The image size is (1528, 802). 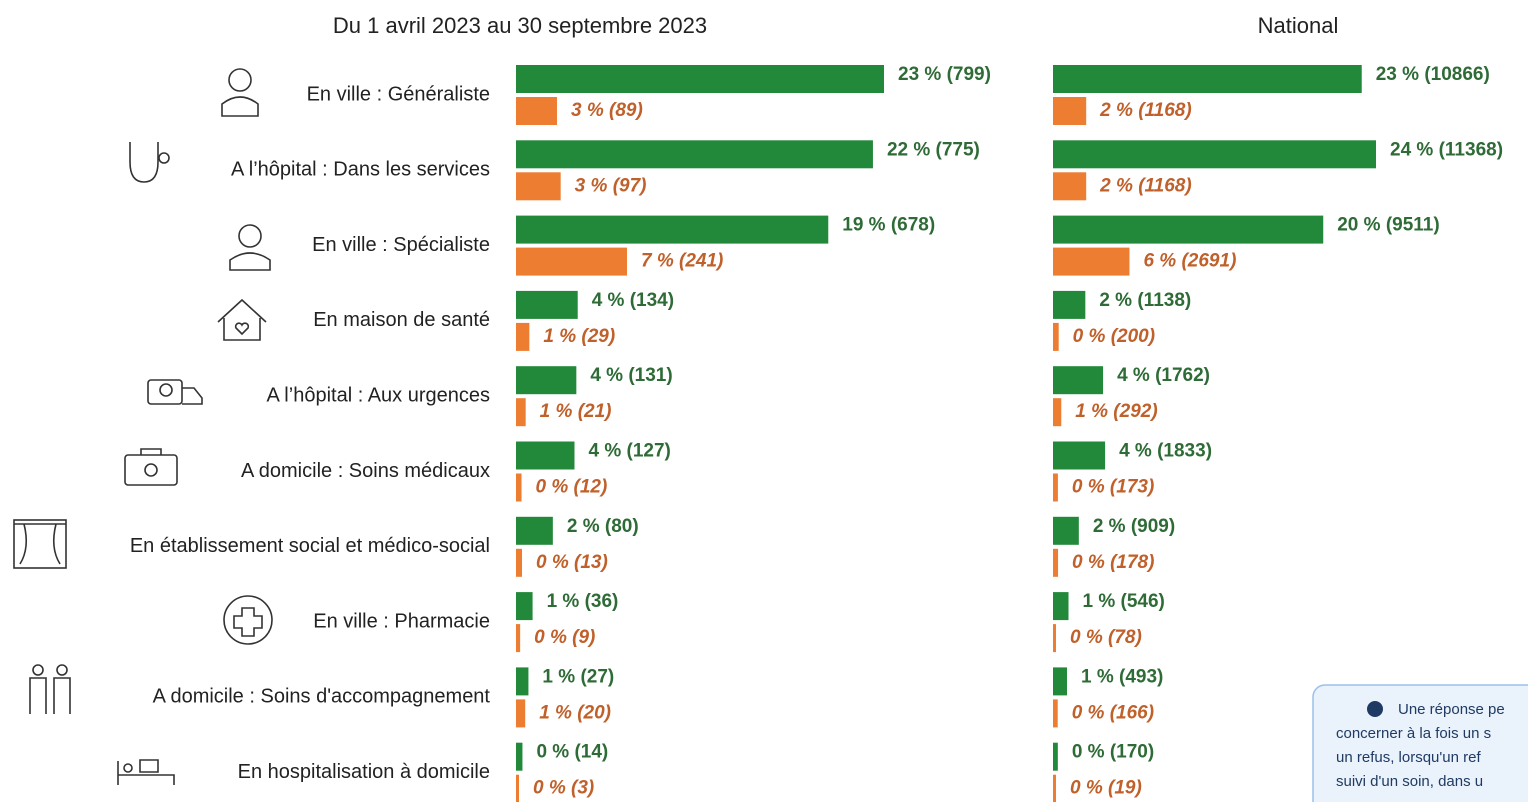 What do you see at coordinates (1375, 709) in the screenshot?
I see `info-icon` at bounding box center [1375, 709].